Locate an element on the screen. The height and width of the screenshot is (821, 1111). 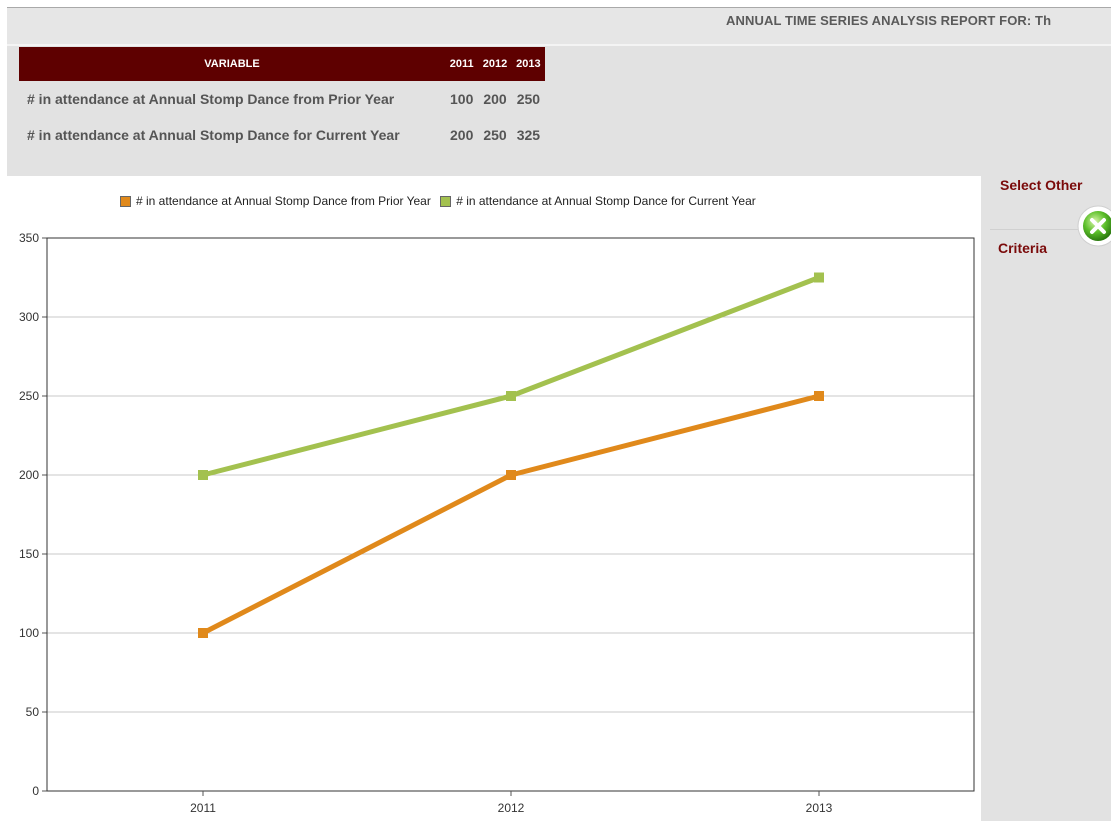
report-header is located at coordinates (559, 26).